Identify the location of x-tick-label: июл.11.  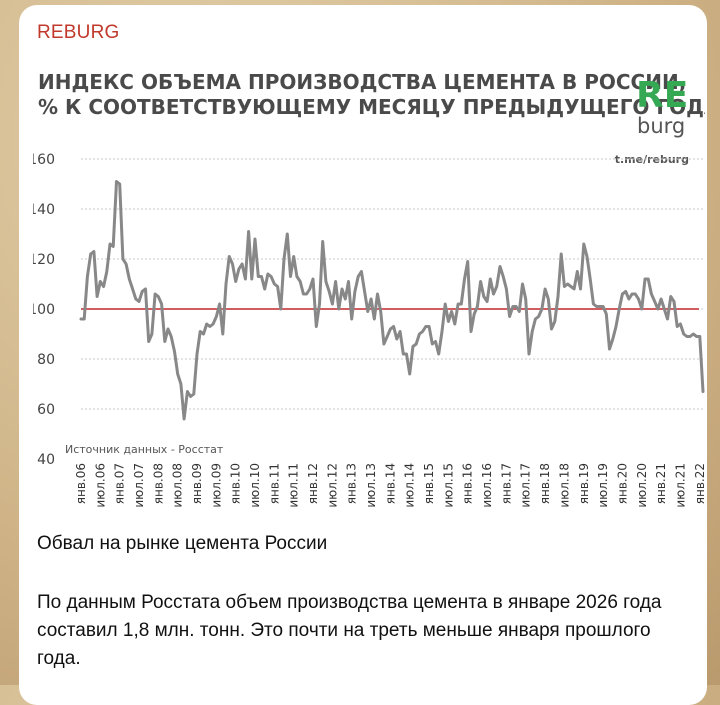
(294, 485).